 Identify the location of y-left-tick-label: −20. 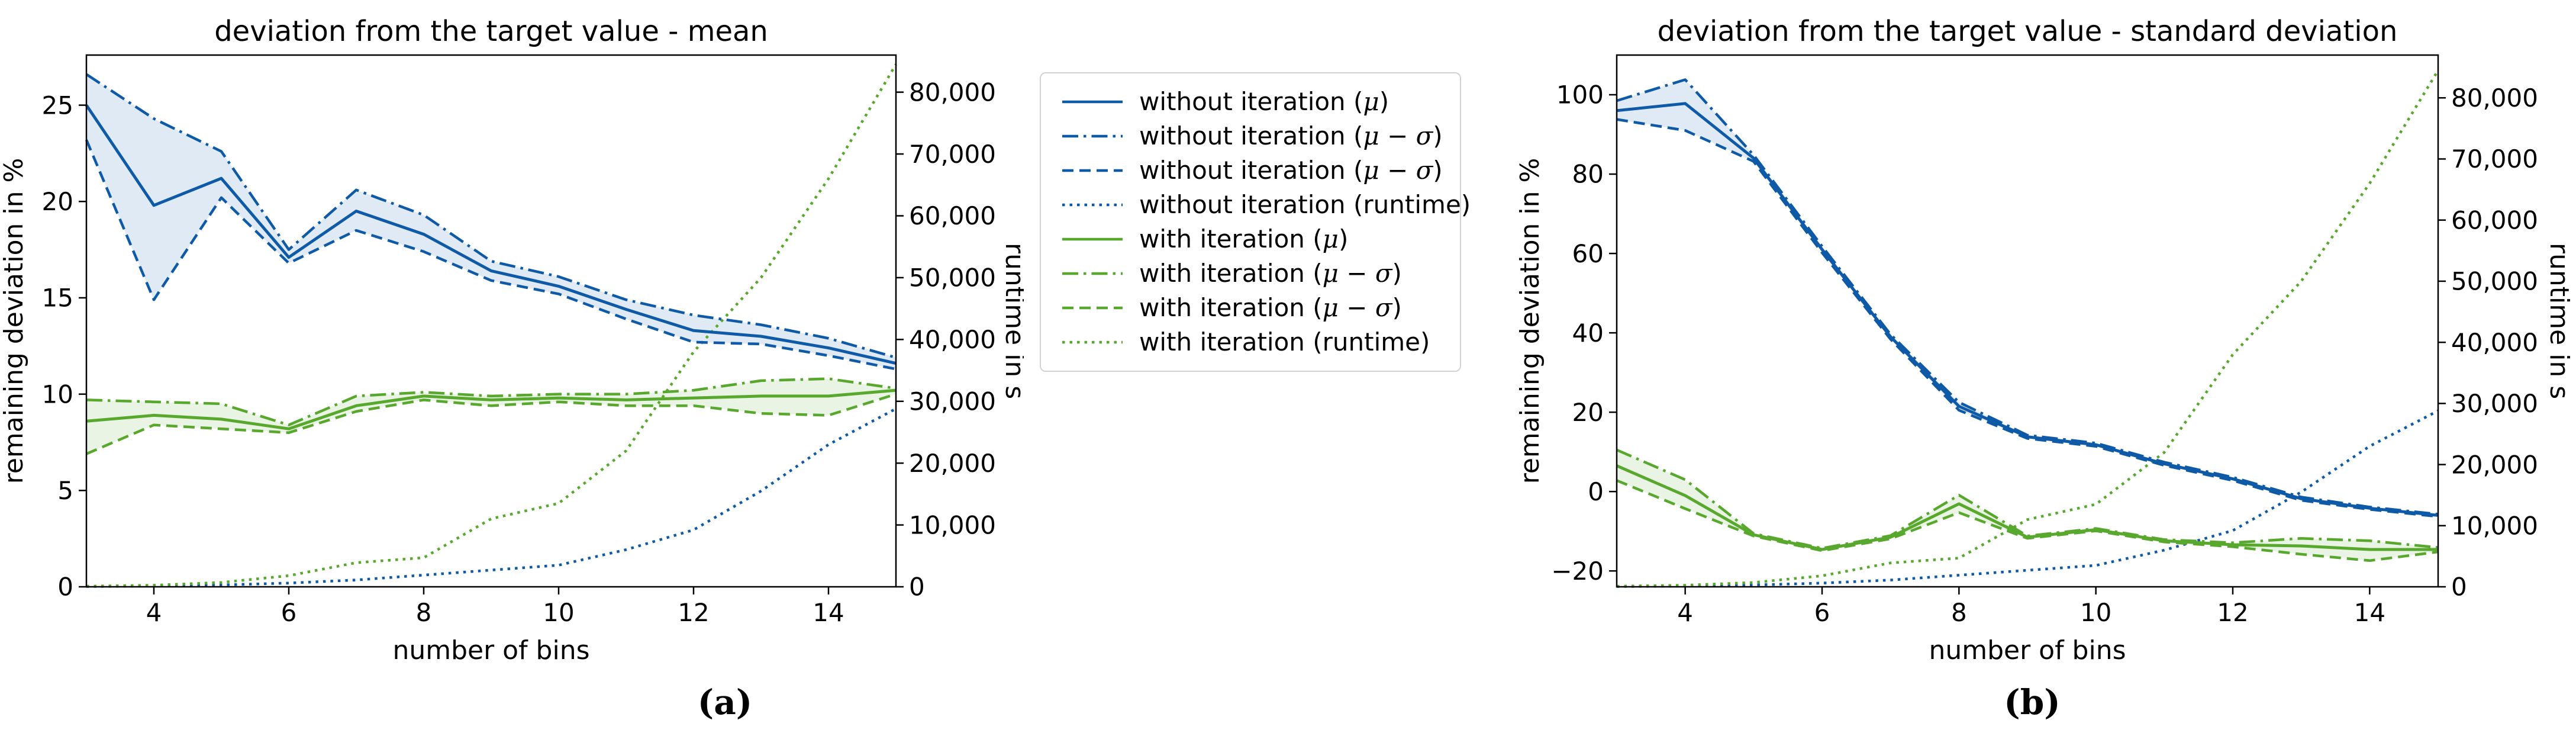
(1577, 571).